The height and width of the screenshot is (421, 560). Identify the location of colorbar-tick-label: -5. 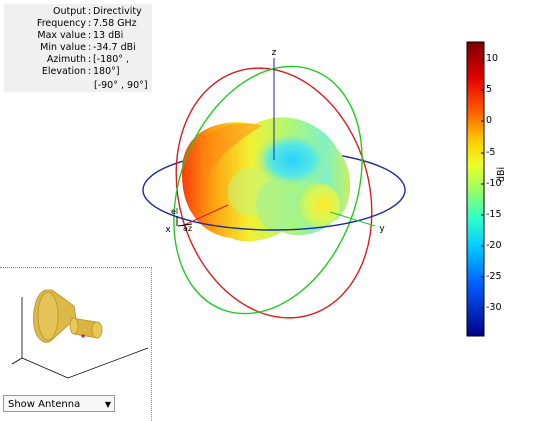
(491, 152).